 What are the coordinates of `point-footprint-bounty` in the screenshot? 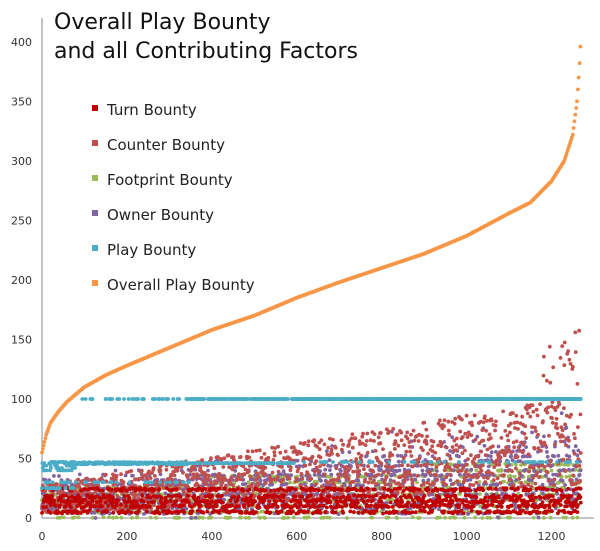 It's located at (132, 518).